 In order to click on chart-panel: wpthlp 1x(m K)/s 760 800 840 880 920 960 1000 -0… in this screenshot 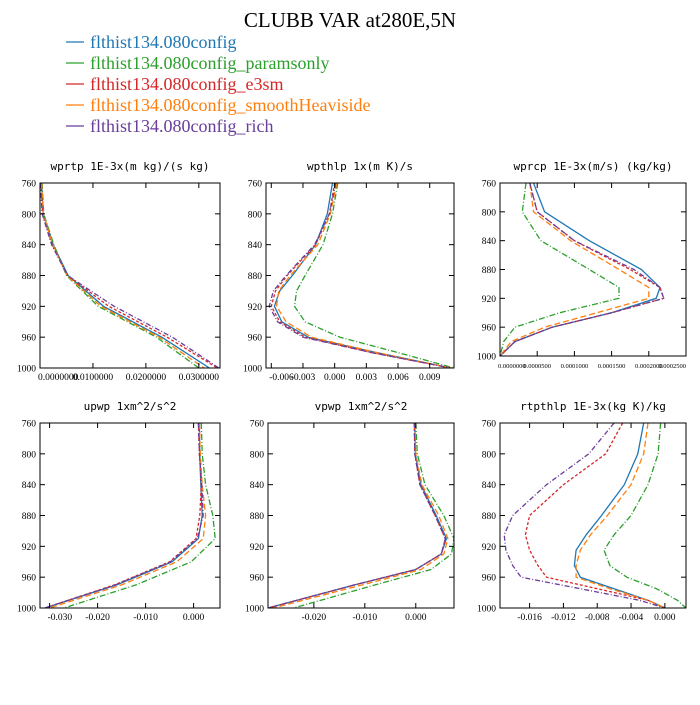, I will do `click(349, 271)`.